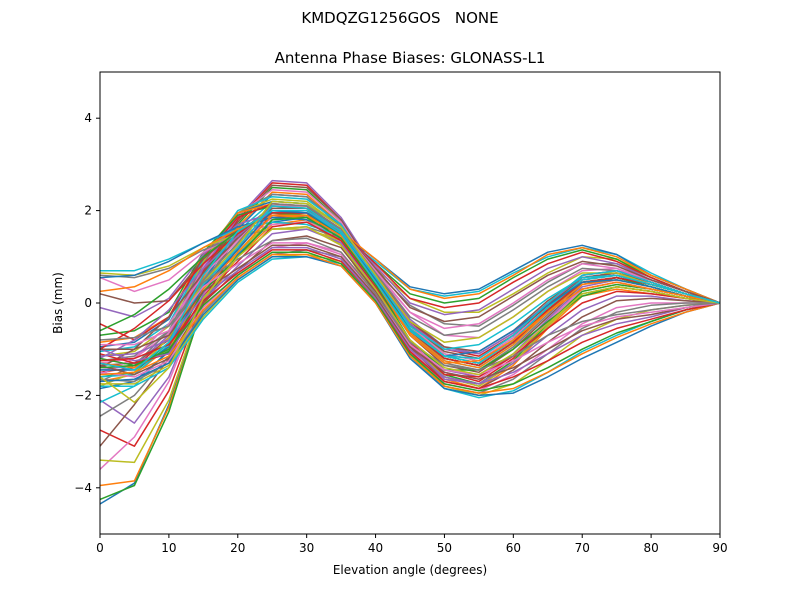 This screenshot has height=600, width=800. Describe the element at coordinates (582, 548) in the screenshot. I see `x-tick-label: 70` at that location.